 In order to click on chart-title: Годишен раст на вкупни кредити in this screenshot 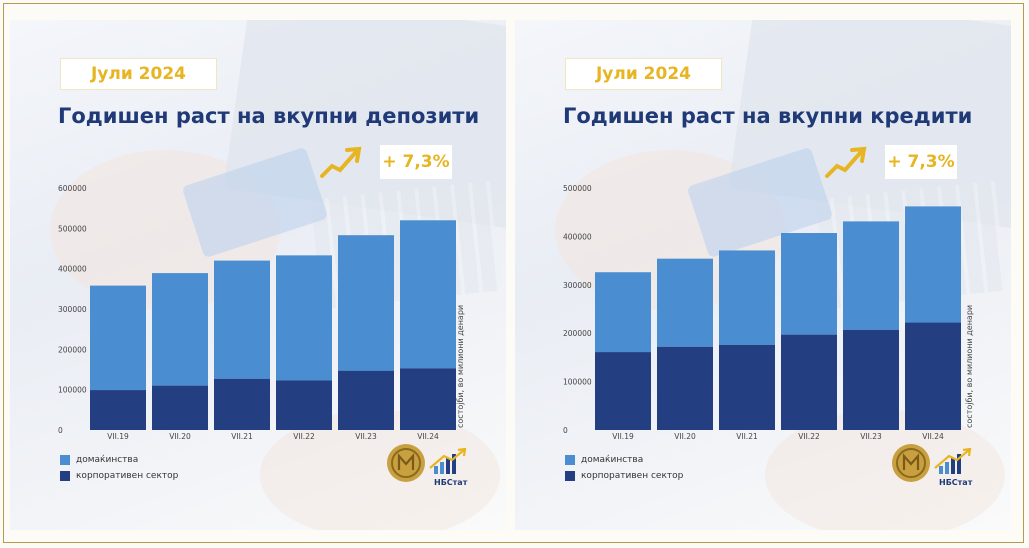, I will do `click(768, 116)`.